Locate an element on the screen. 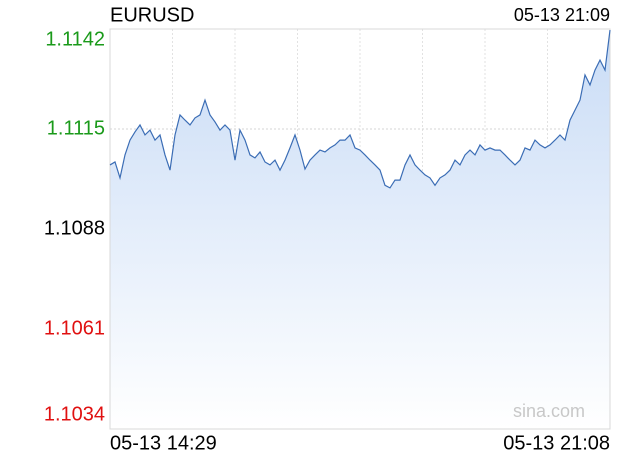 Image resolution: width=620 pixels, height=460 pixels. chart-title: EURUSD is located at coordinates (152, 15).